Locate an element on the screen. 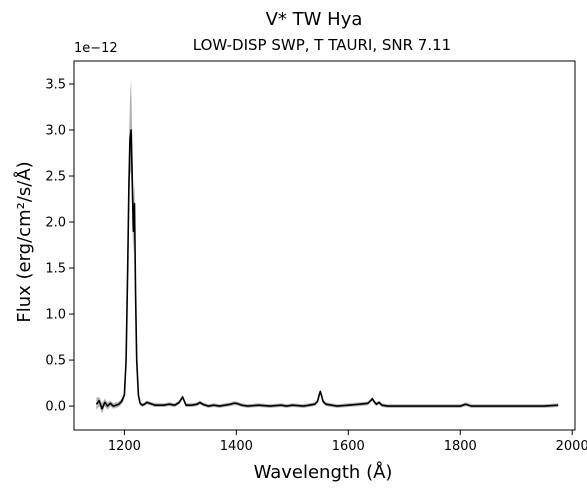 The height and width of the screenshot is (493, 587). x-tick-label: 1400 is located at coordinates (236, 446).